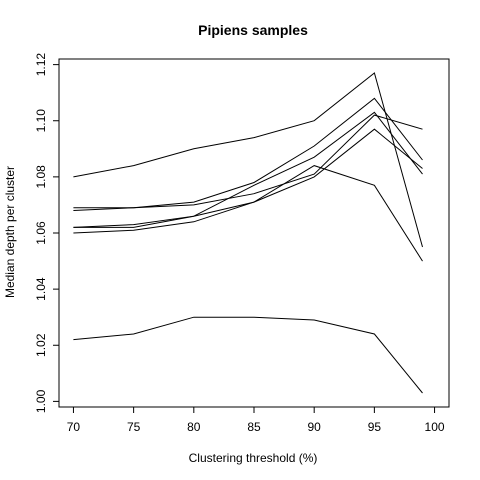 The image size is (480, 480). Describe the element at coordinates (254, 427) in the screenshot. I see `x-tick-label: 85` at that location.